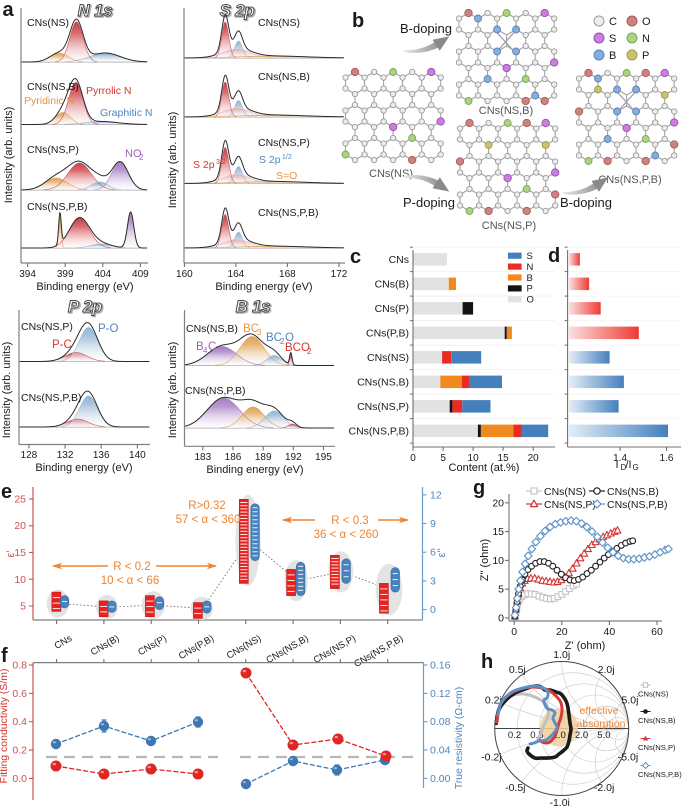  I want to click on svg-text: D, so click(624, 467).